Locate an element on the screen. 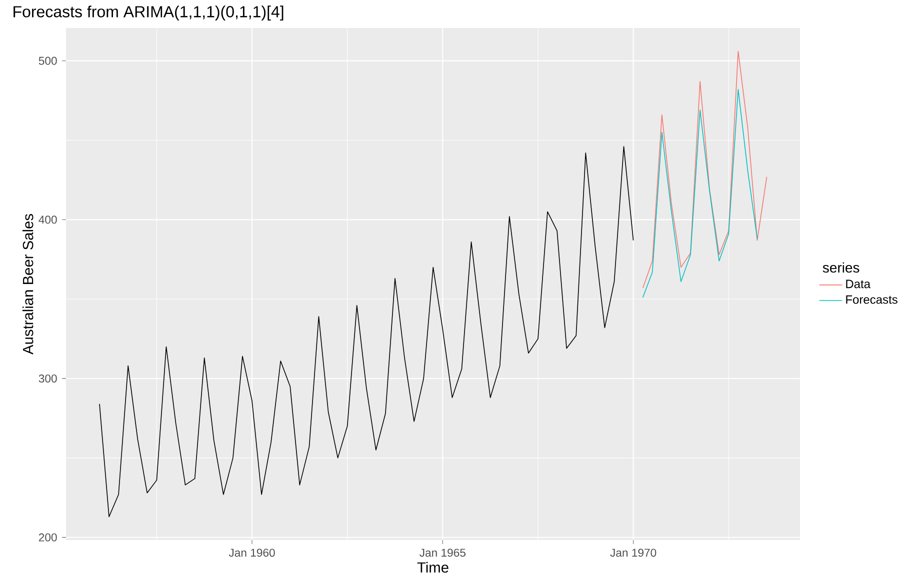  x-tick-label: Jan 1970 is located at coordinates (633, 552).